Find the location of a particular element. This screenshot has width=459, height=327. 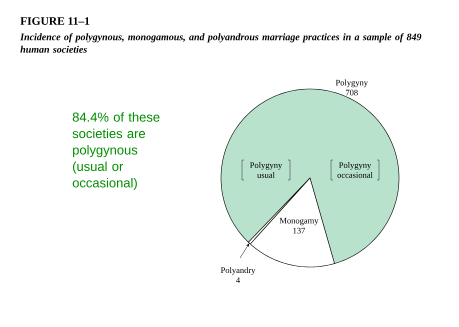

data-label: 137 is located at coordinates (299, 231).